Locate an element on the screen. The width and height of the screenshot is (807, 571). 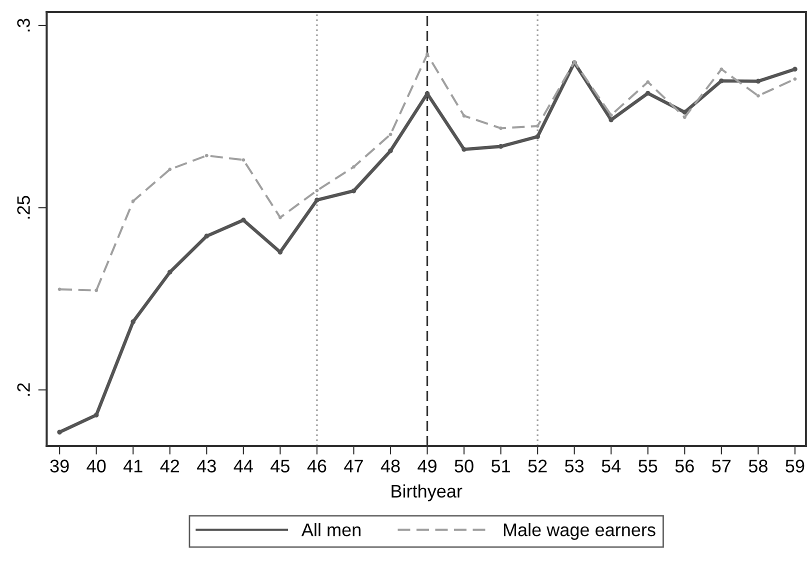
x-tick-label: 57 is located at coordinates (721, 466).